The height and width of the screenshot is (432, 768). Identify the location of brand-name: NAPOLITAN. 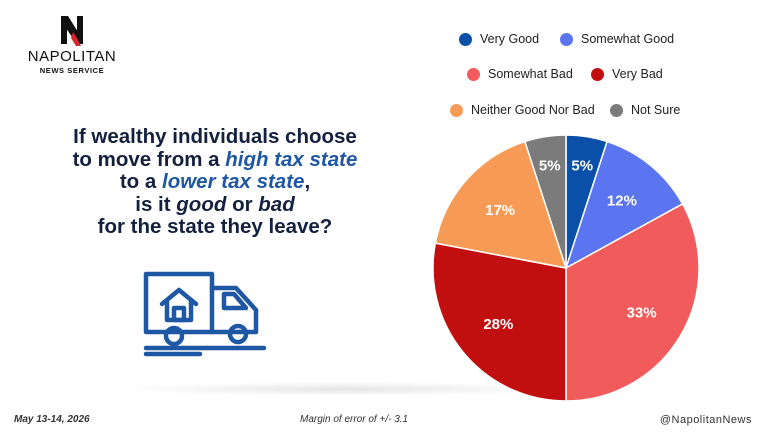
(72, 56).